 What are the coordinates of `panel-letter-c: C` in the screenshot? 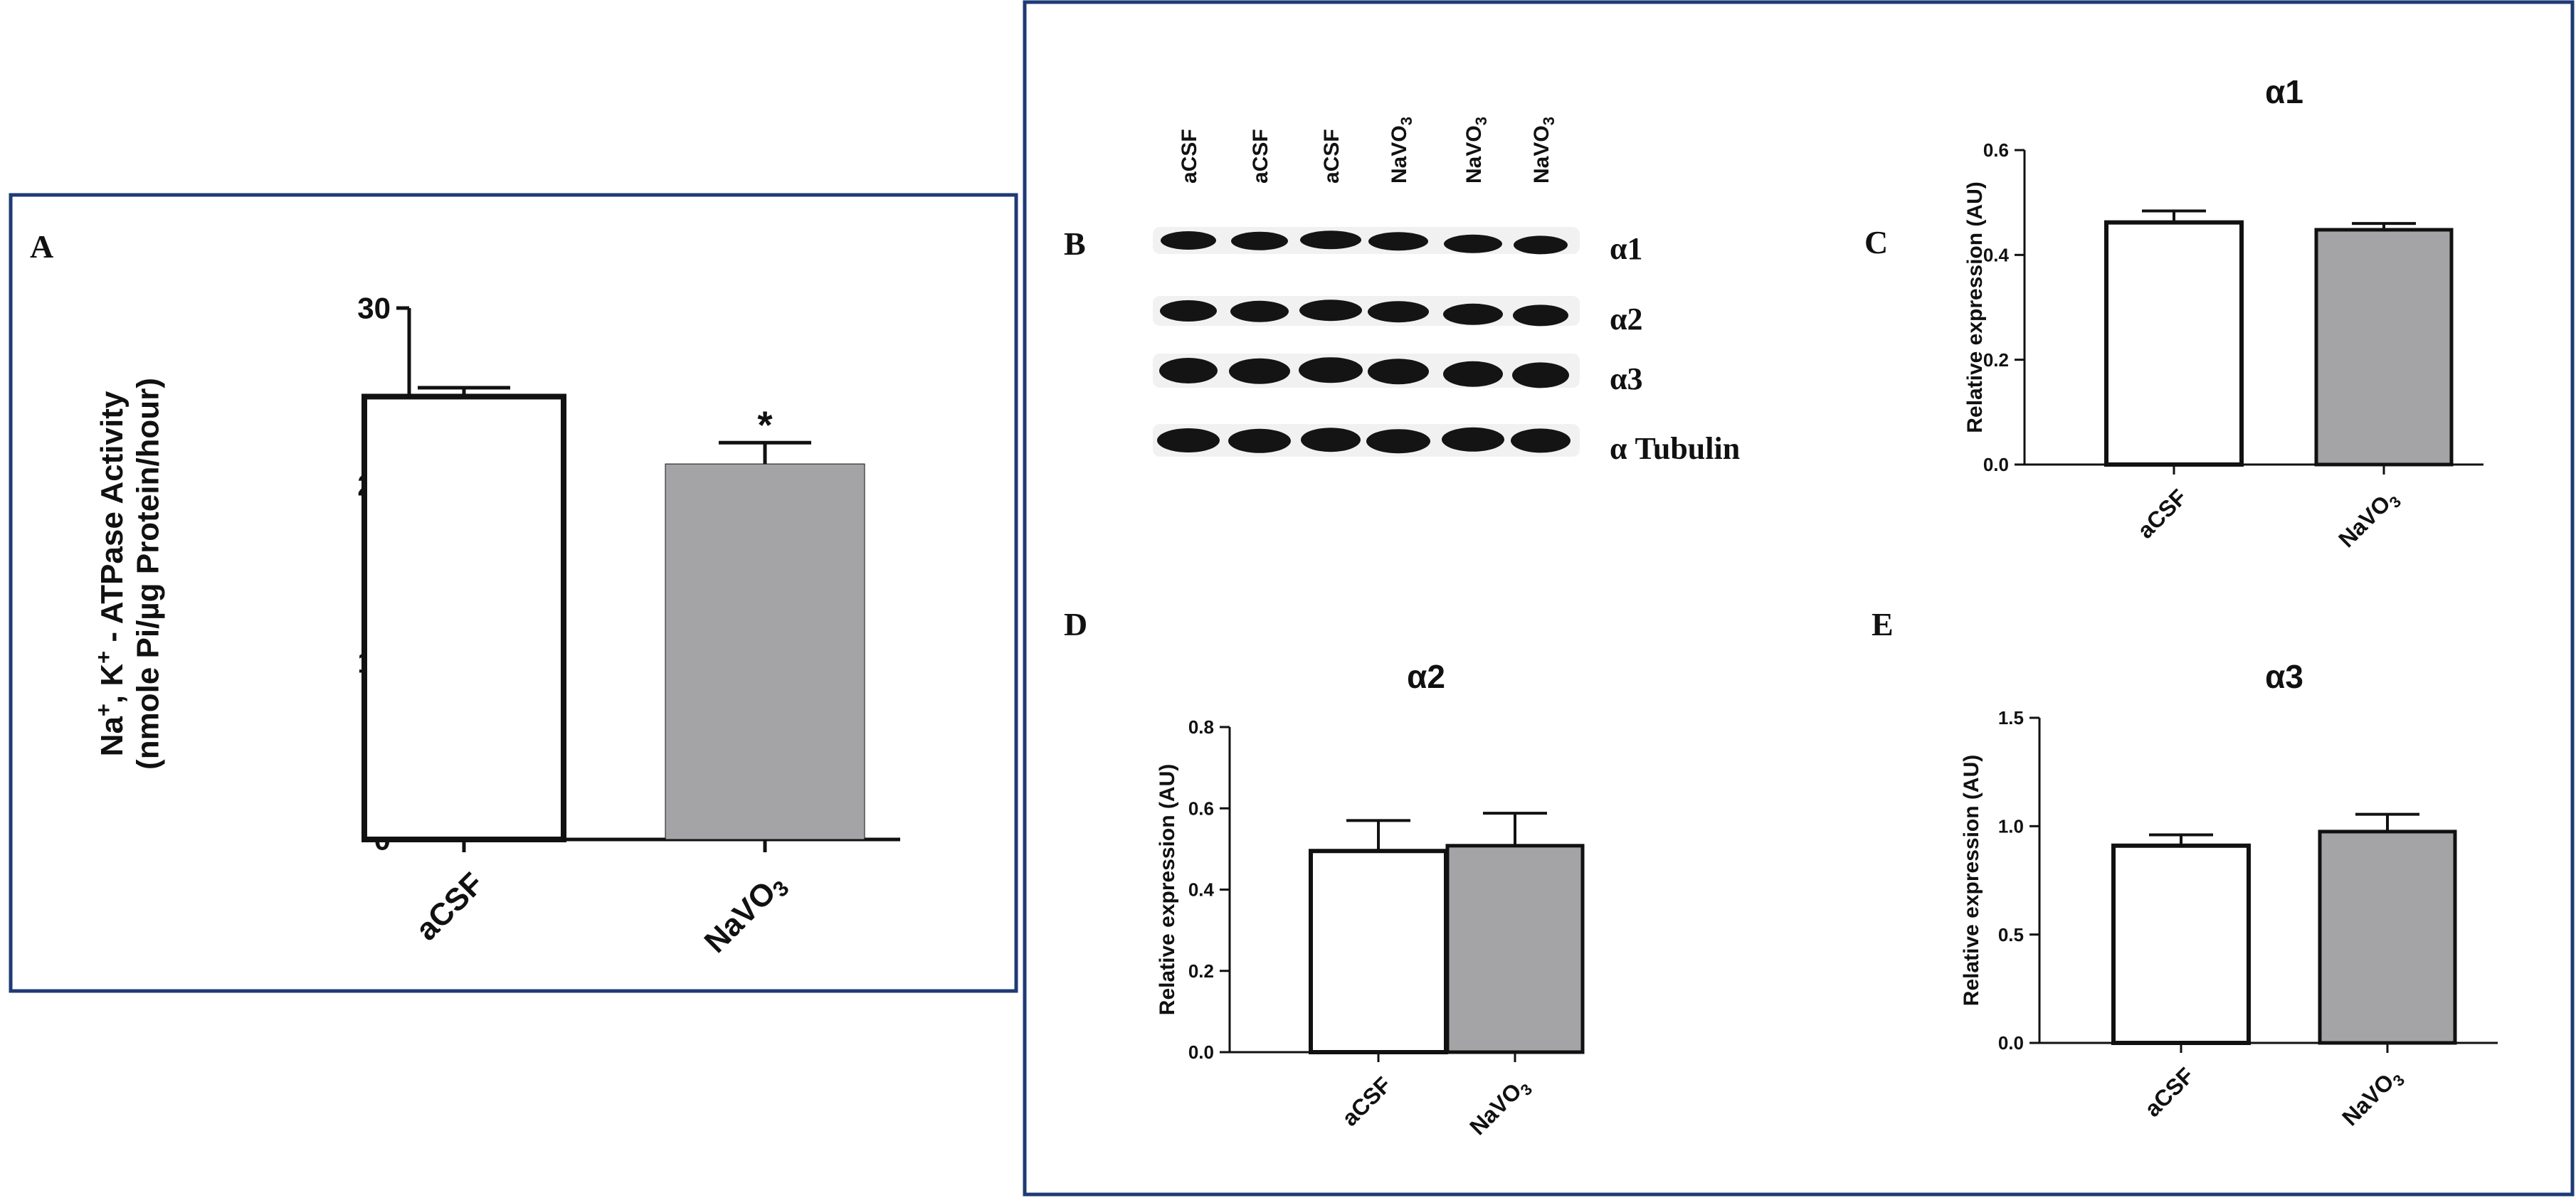 It's located at (1876, 242).